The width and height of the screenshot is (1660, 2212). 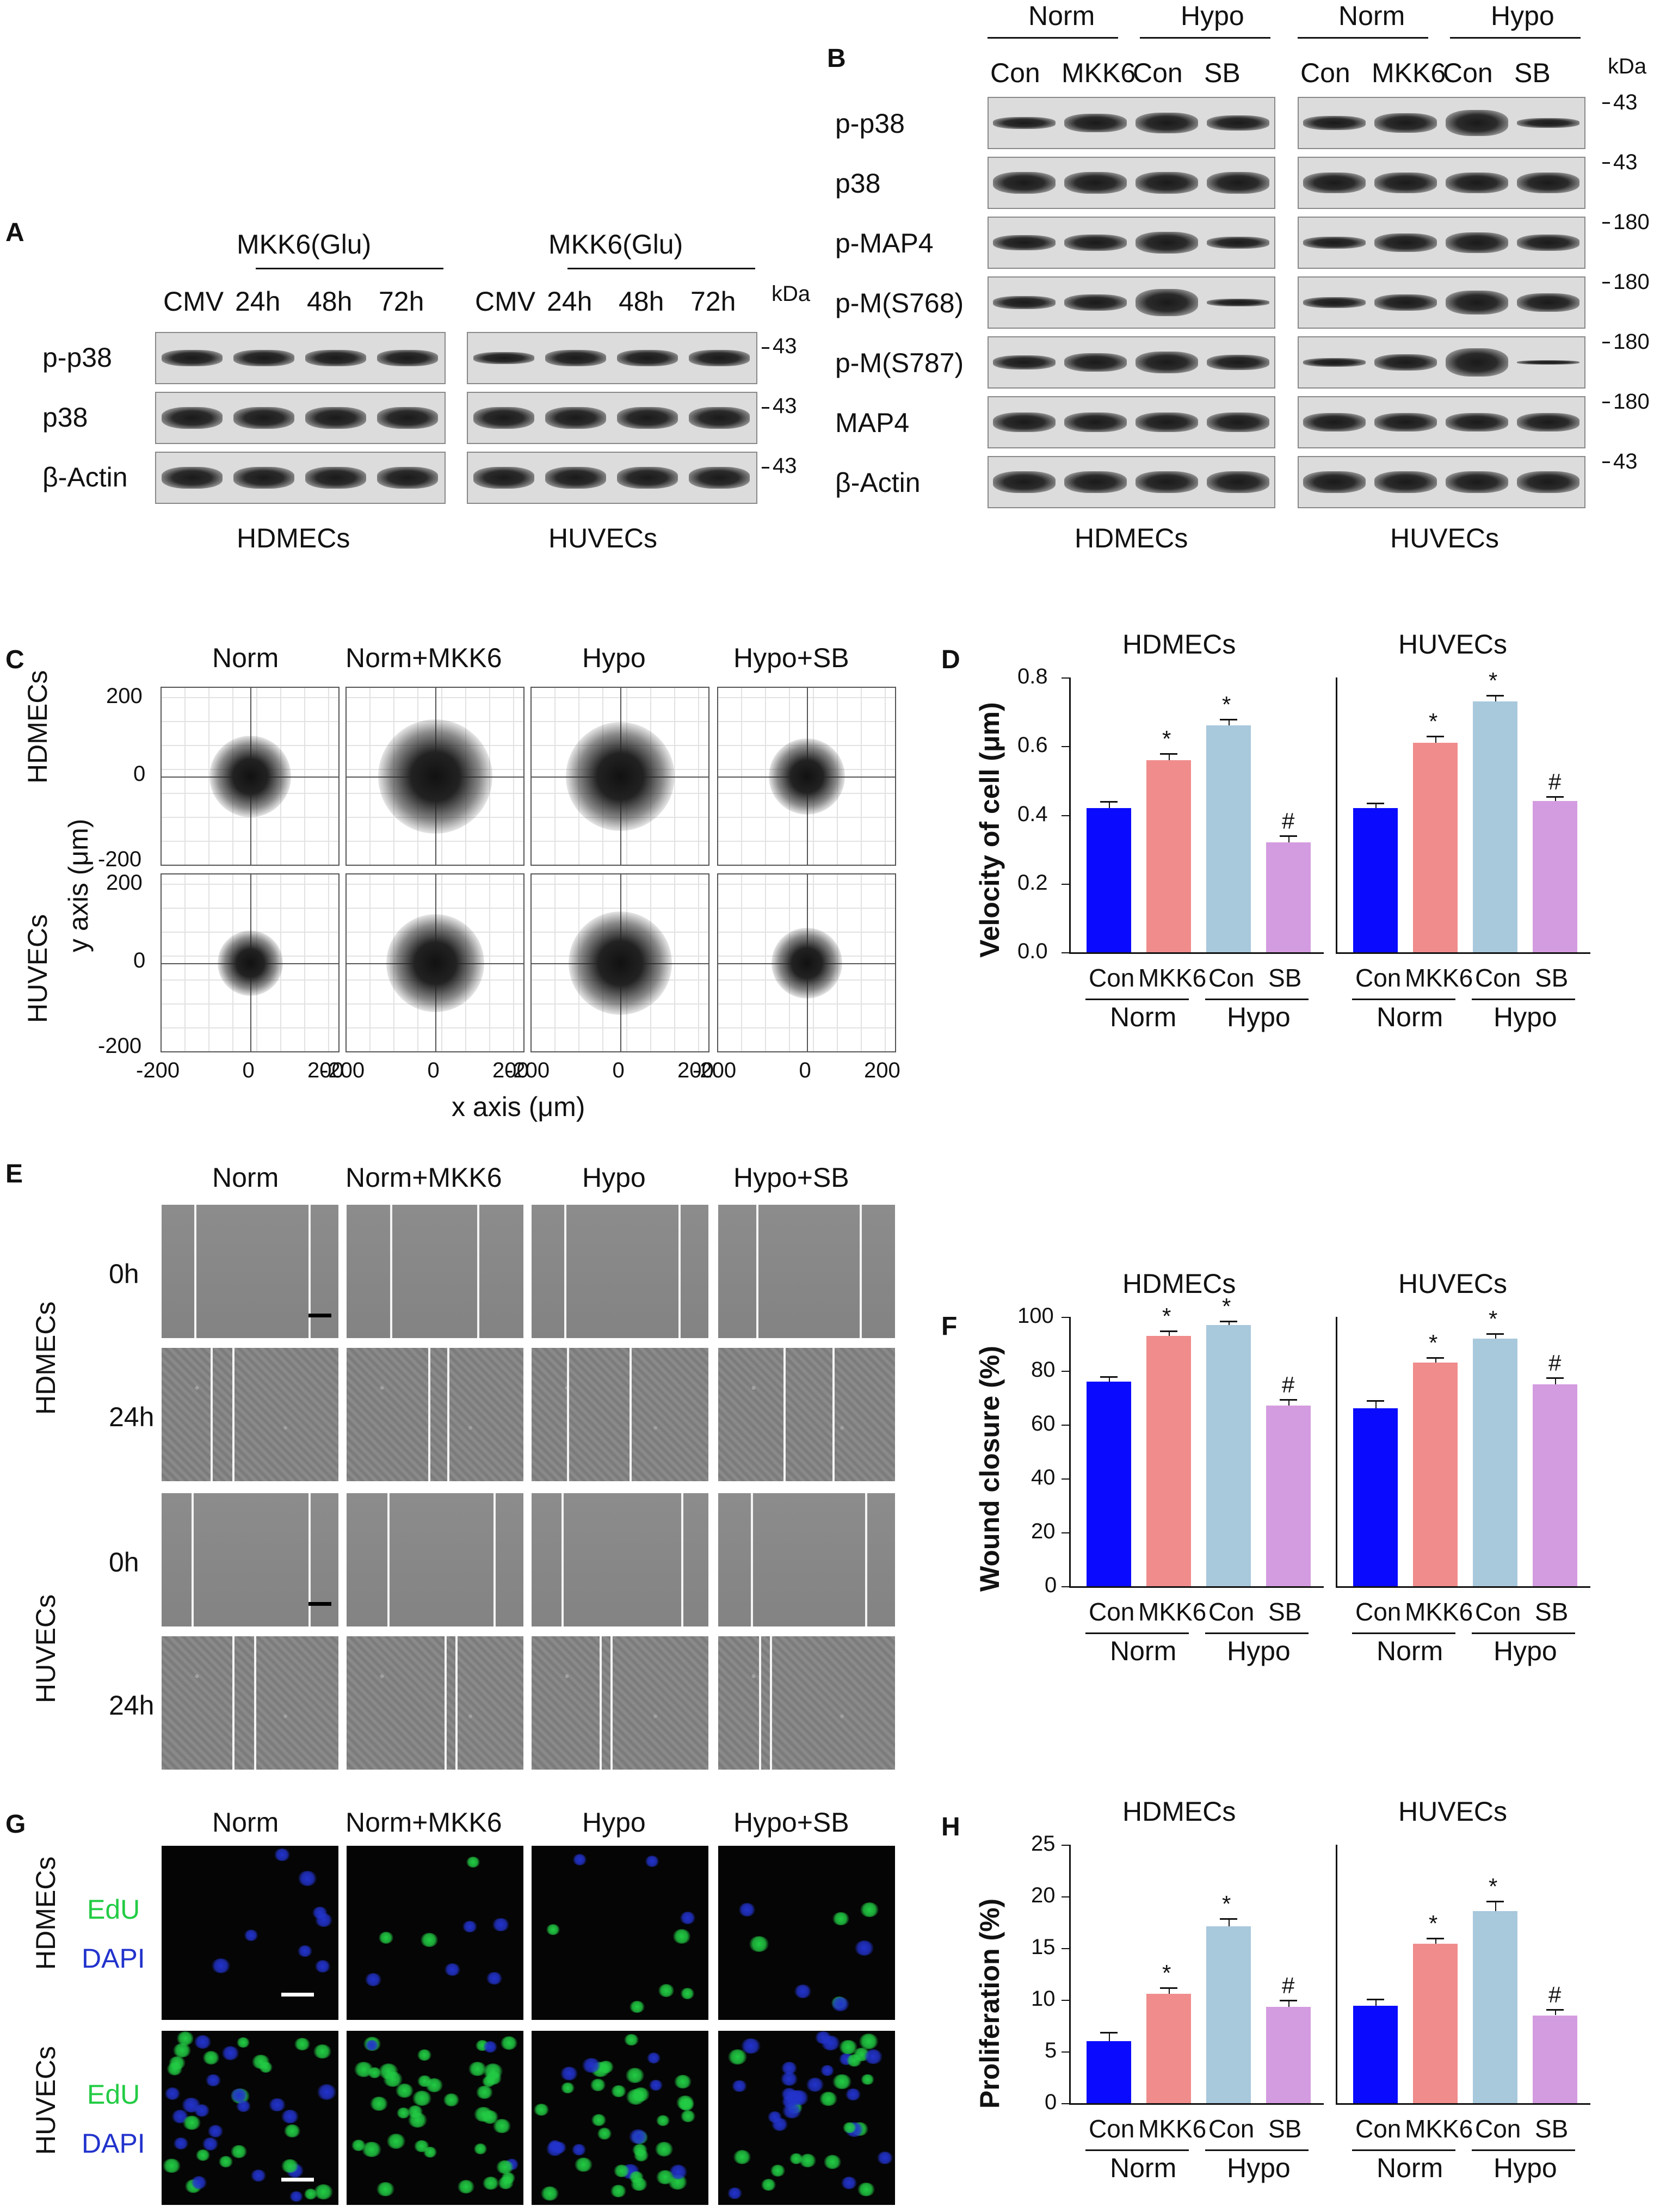 I want to click on c-ytick: -200, so click(x=120, y=1046).